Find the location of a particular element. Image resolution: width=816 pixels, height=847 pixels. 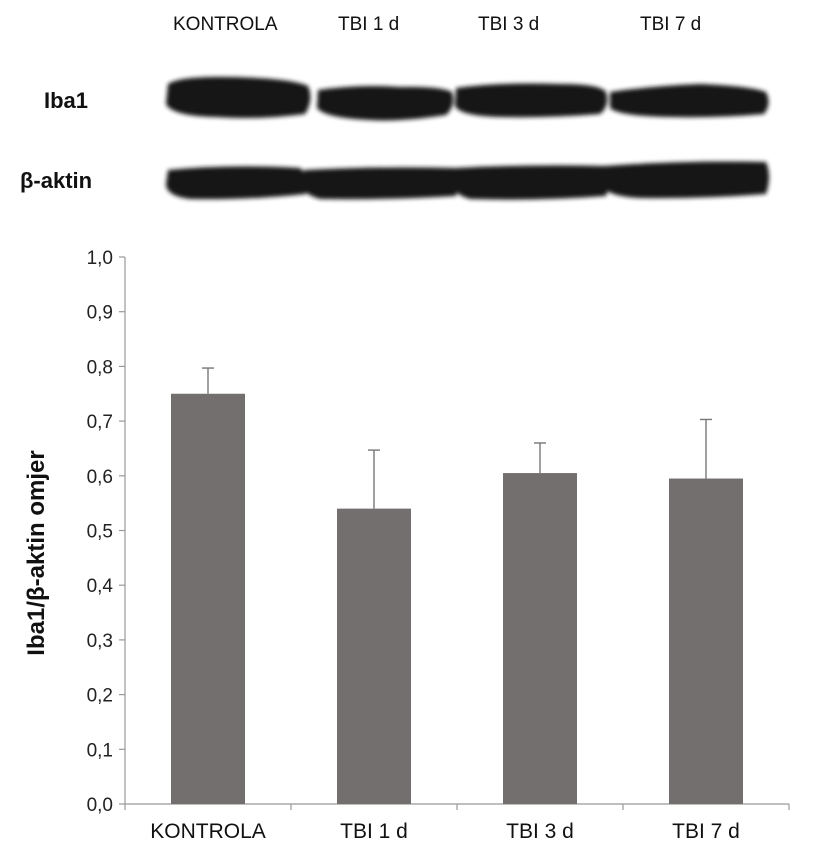

y-tick-label: 0,3 is located at coordinates (100, 641).